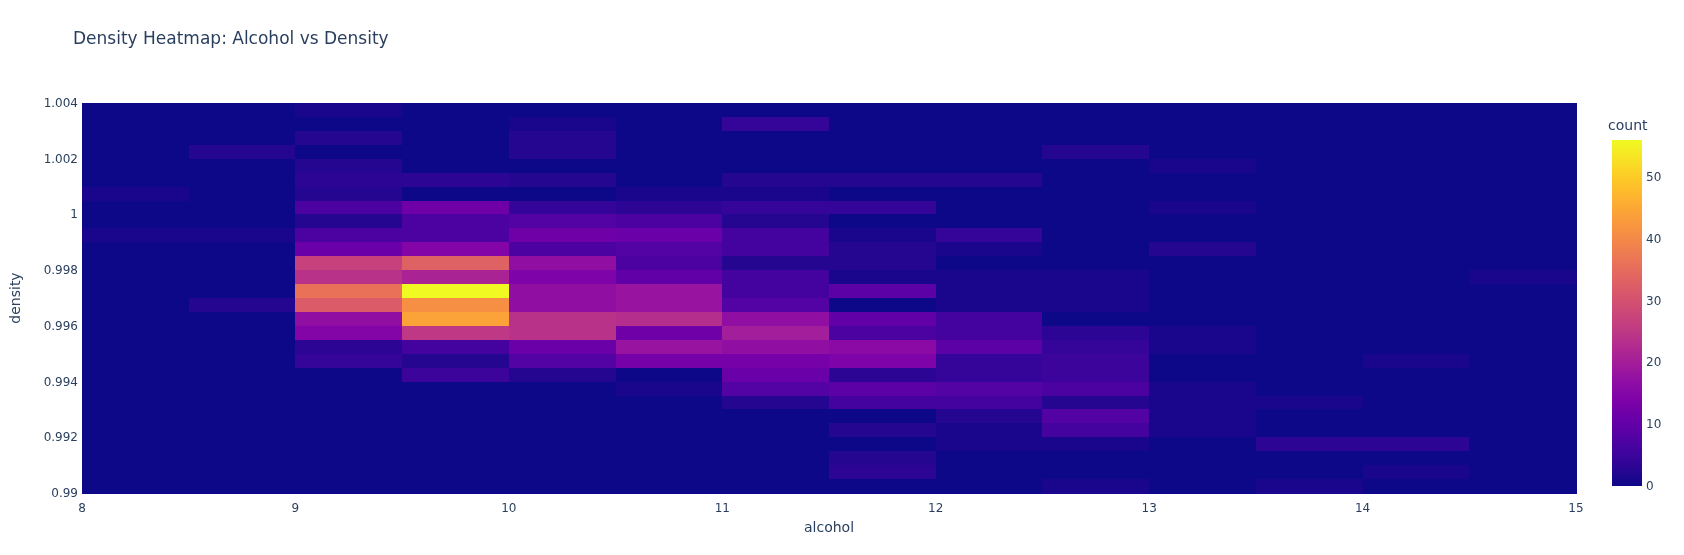 This screenshot has height=555, width=1684. I want to click on color-bar-label: 20, so click(1654, 362).